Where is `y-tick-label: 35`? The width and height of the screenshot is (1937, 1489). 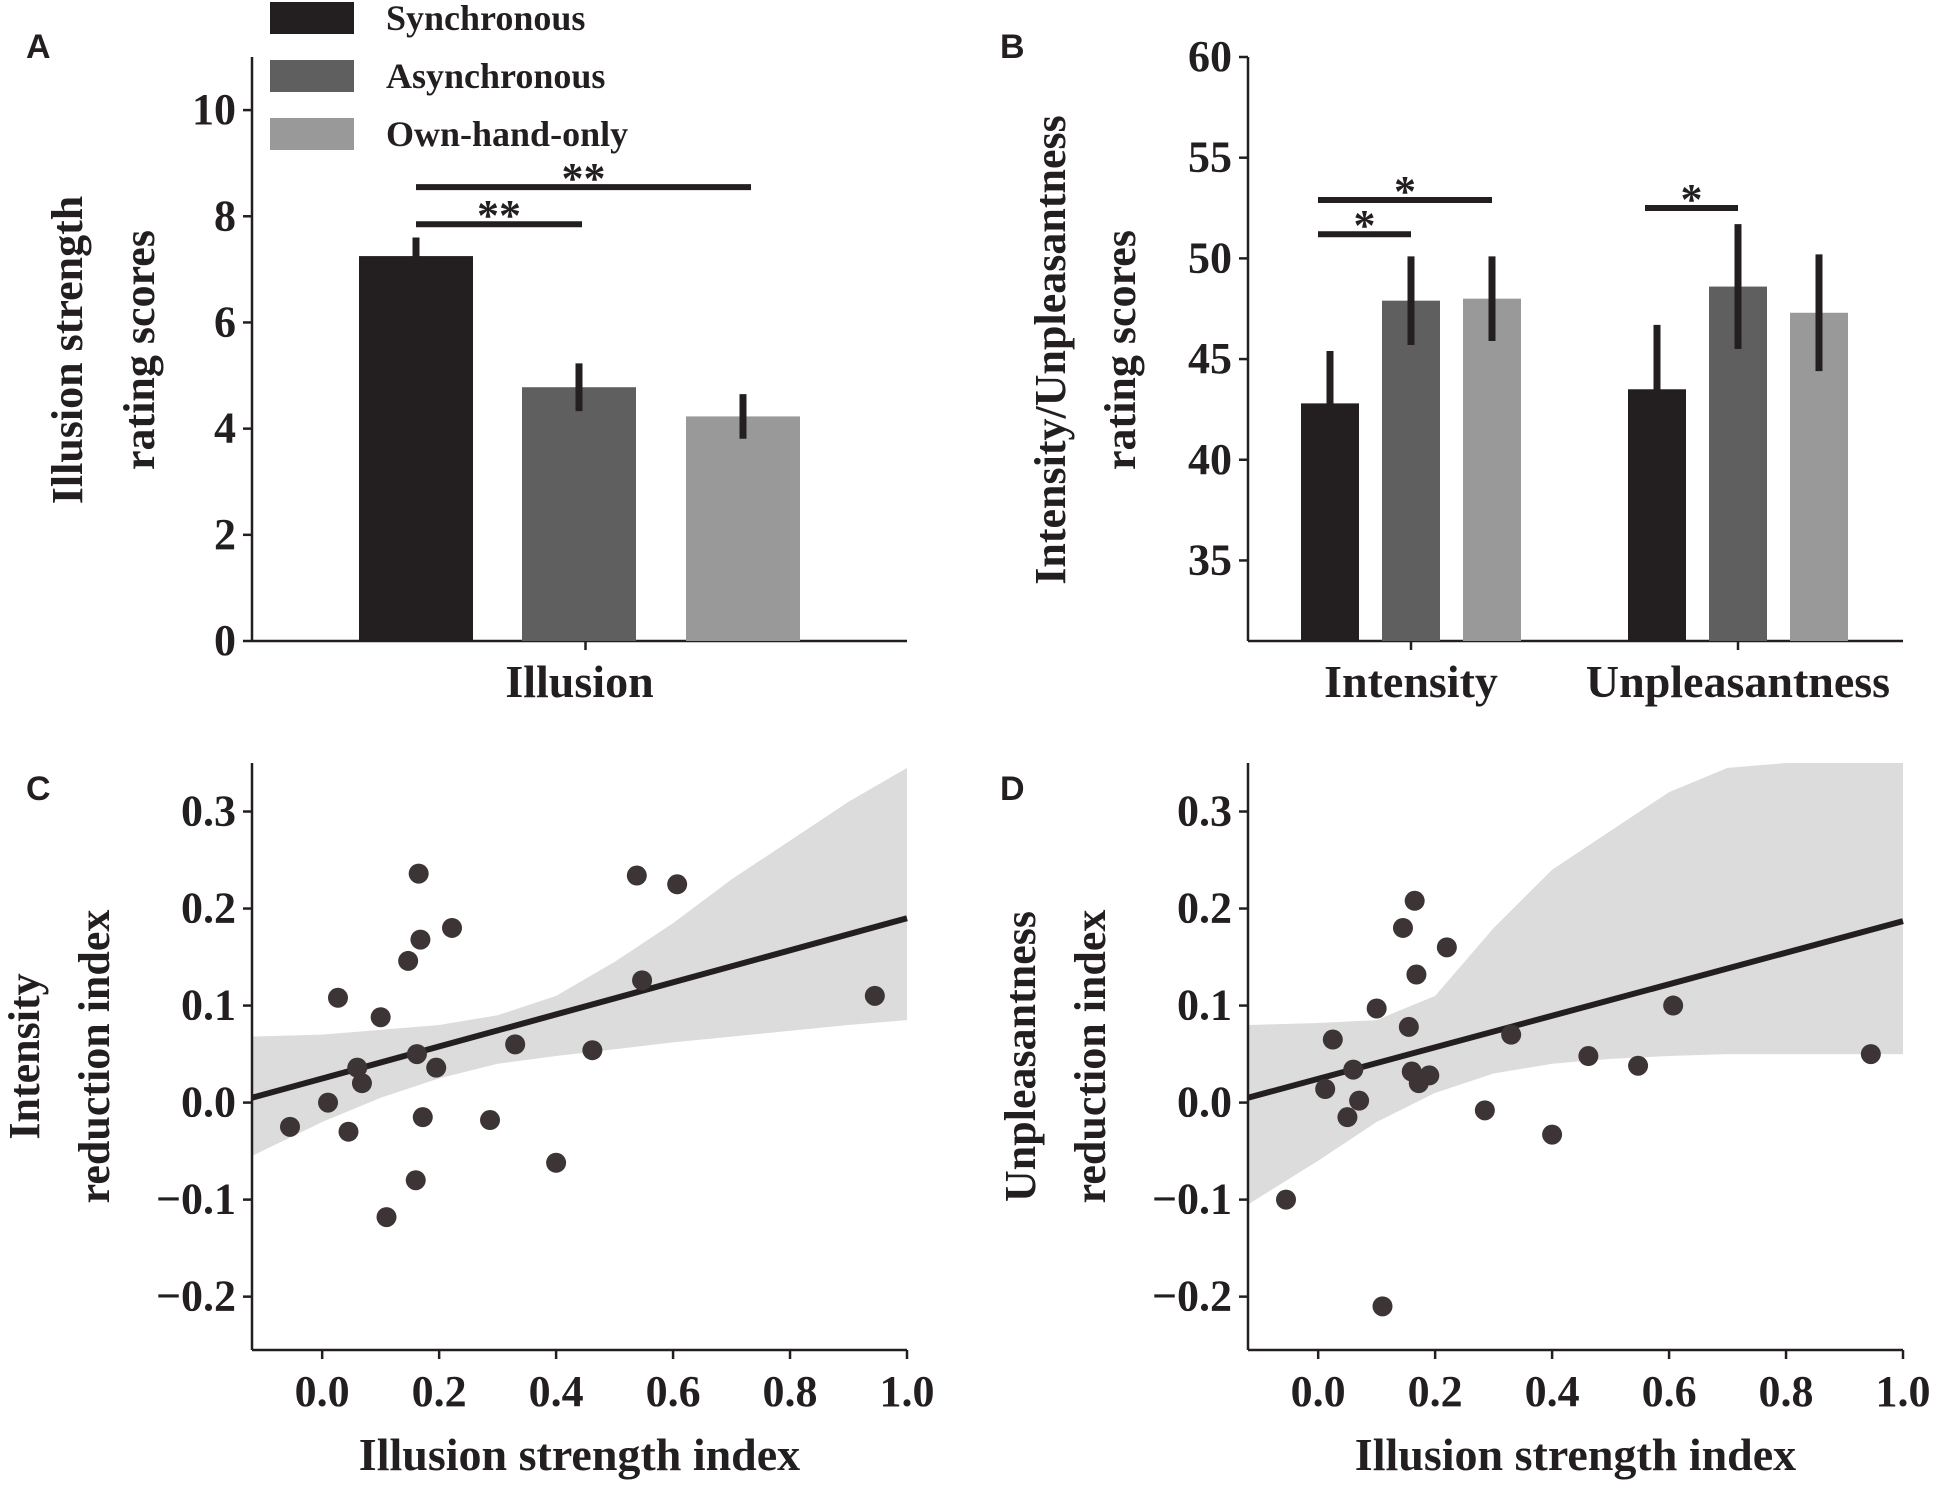
y-tick-label: 35 is located at coordinates (1210, 559).